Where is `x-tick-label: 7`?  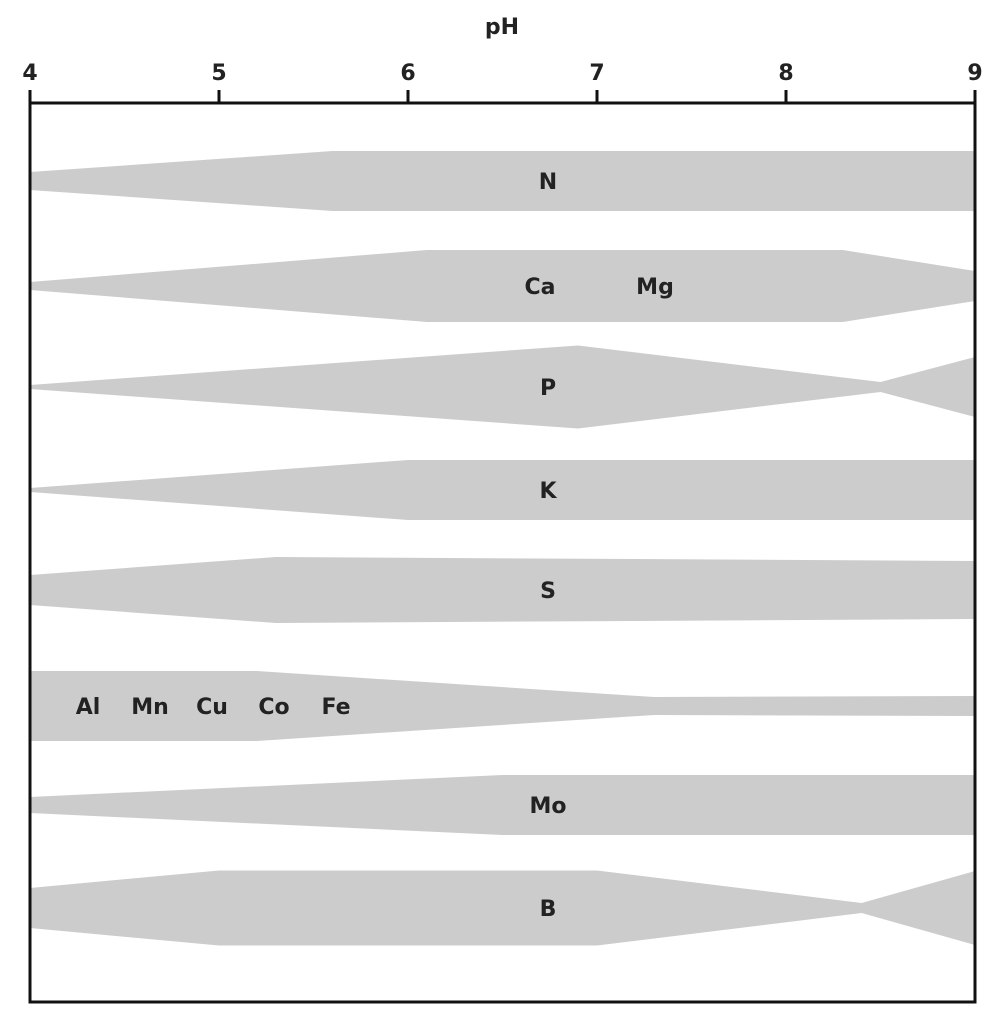
x-tick-label: 7 is located at coordinates (596, 73).